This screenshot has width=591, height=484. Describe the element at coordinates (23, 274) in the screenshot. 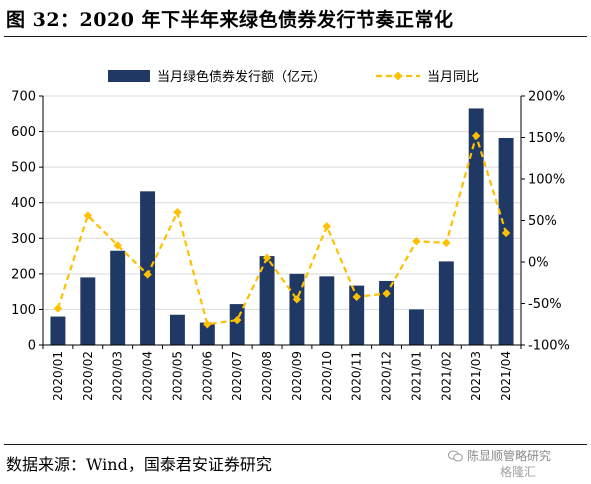

I see `left-axis-tick-label: 200` at that location.